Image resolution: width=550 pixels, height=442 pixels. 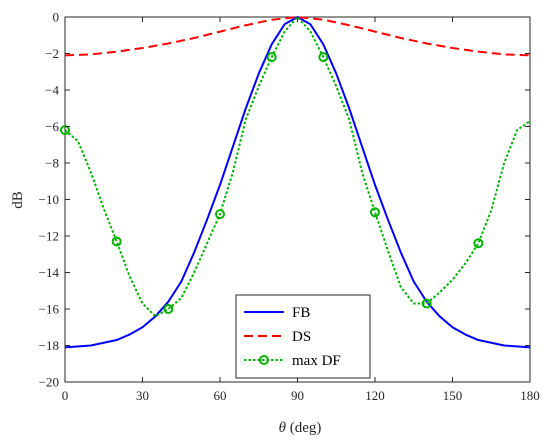 I want to click on x-tick-label: 150, so click(x=453, y=395).